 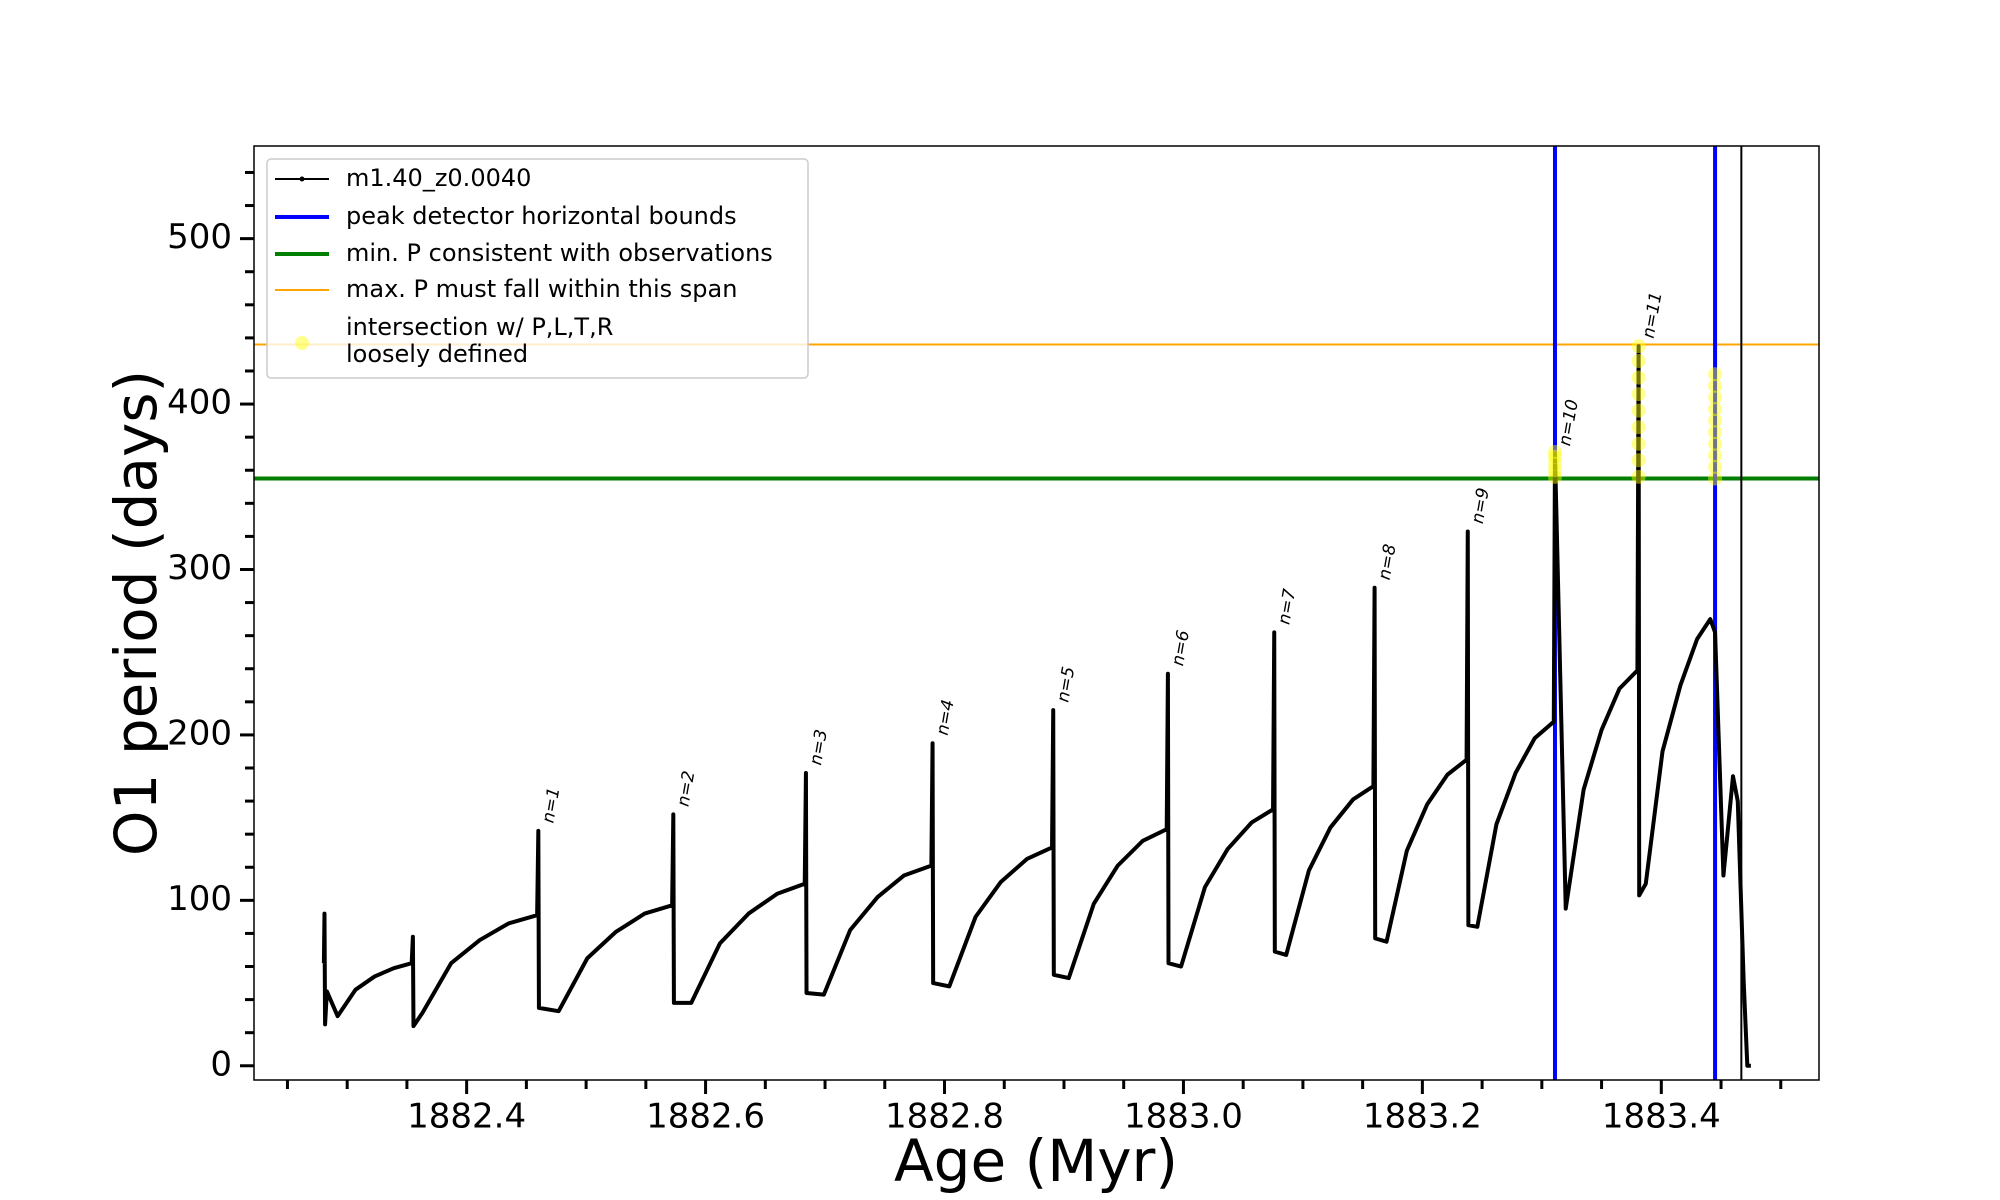 I want to click on y-tick-label: 400, so click(x=199, y=403).